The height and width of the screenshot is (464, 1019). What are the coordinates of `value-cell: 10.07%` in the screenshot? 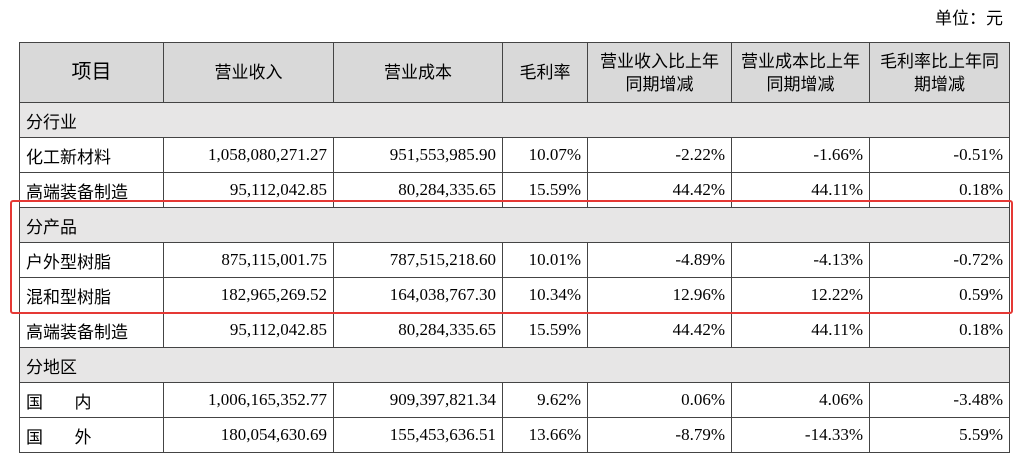 It's located at (545, 155).